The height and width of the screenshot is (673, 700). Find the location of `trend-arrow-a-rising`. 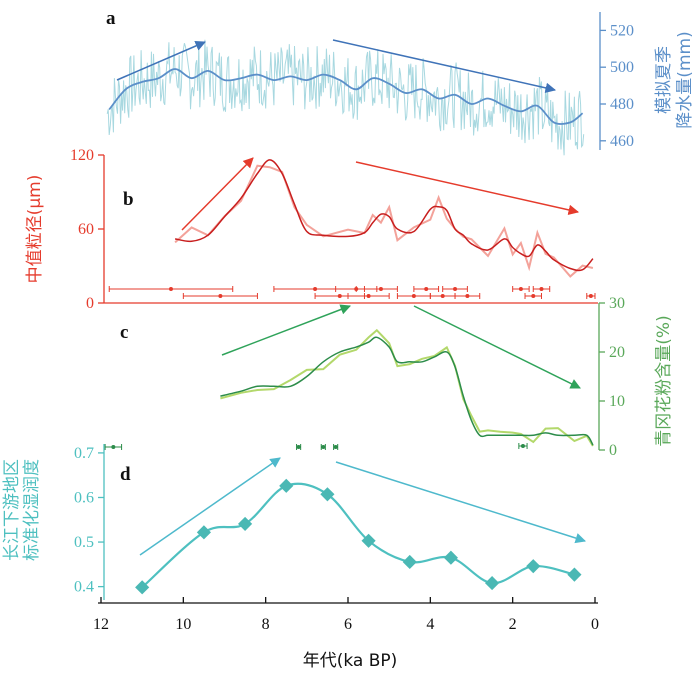

trend-arrow-a-rising is located at coordinates (161, 60).